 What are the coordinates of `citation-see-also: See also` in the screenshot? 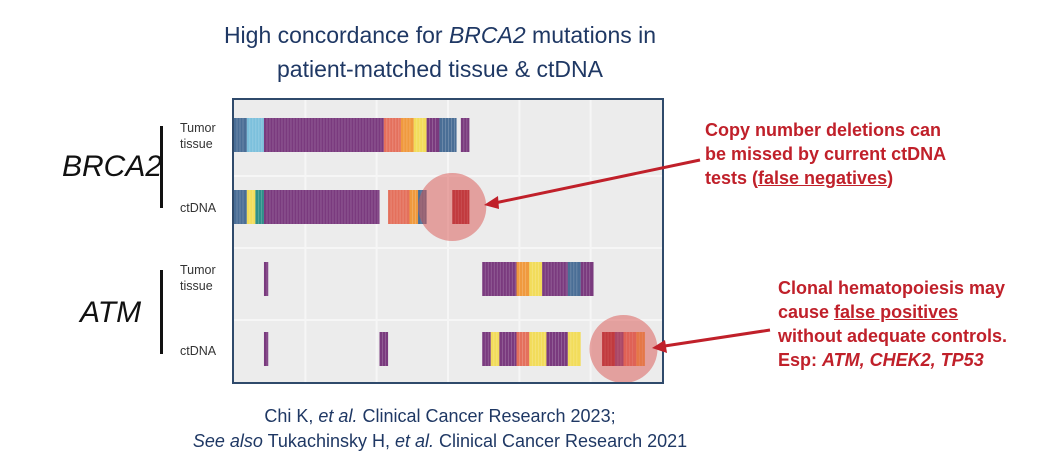 It's located at (227, 441).